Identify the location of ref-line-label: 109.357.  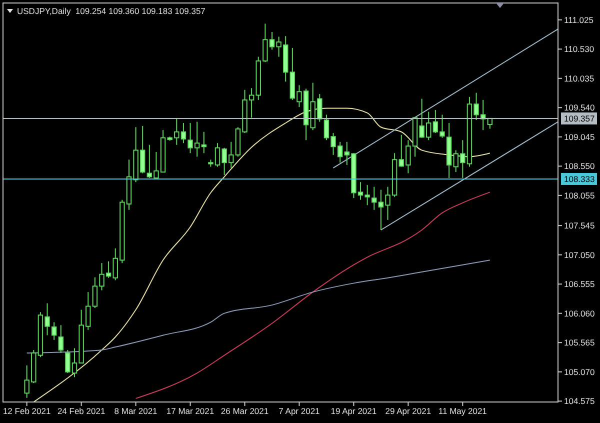
(579, 118).